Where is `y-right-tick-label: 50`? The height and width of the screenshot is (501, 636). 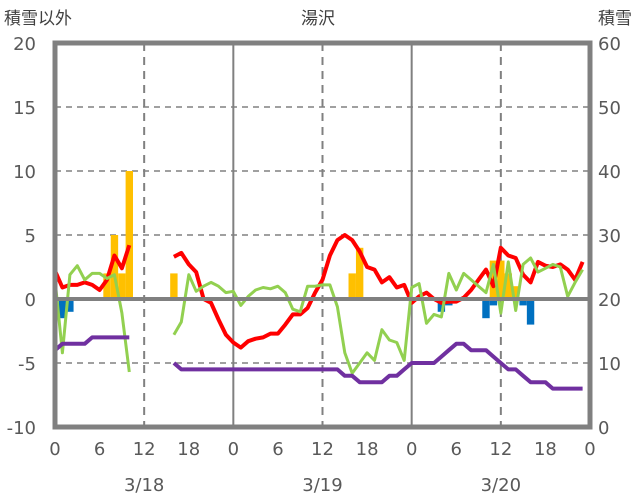 y-right-tick-label: 50 is located at coordinates (609, 108).